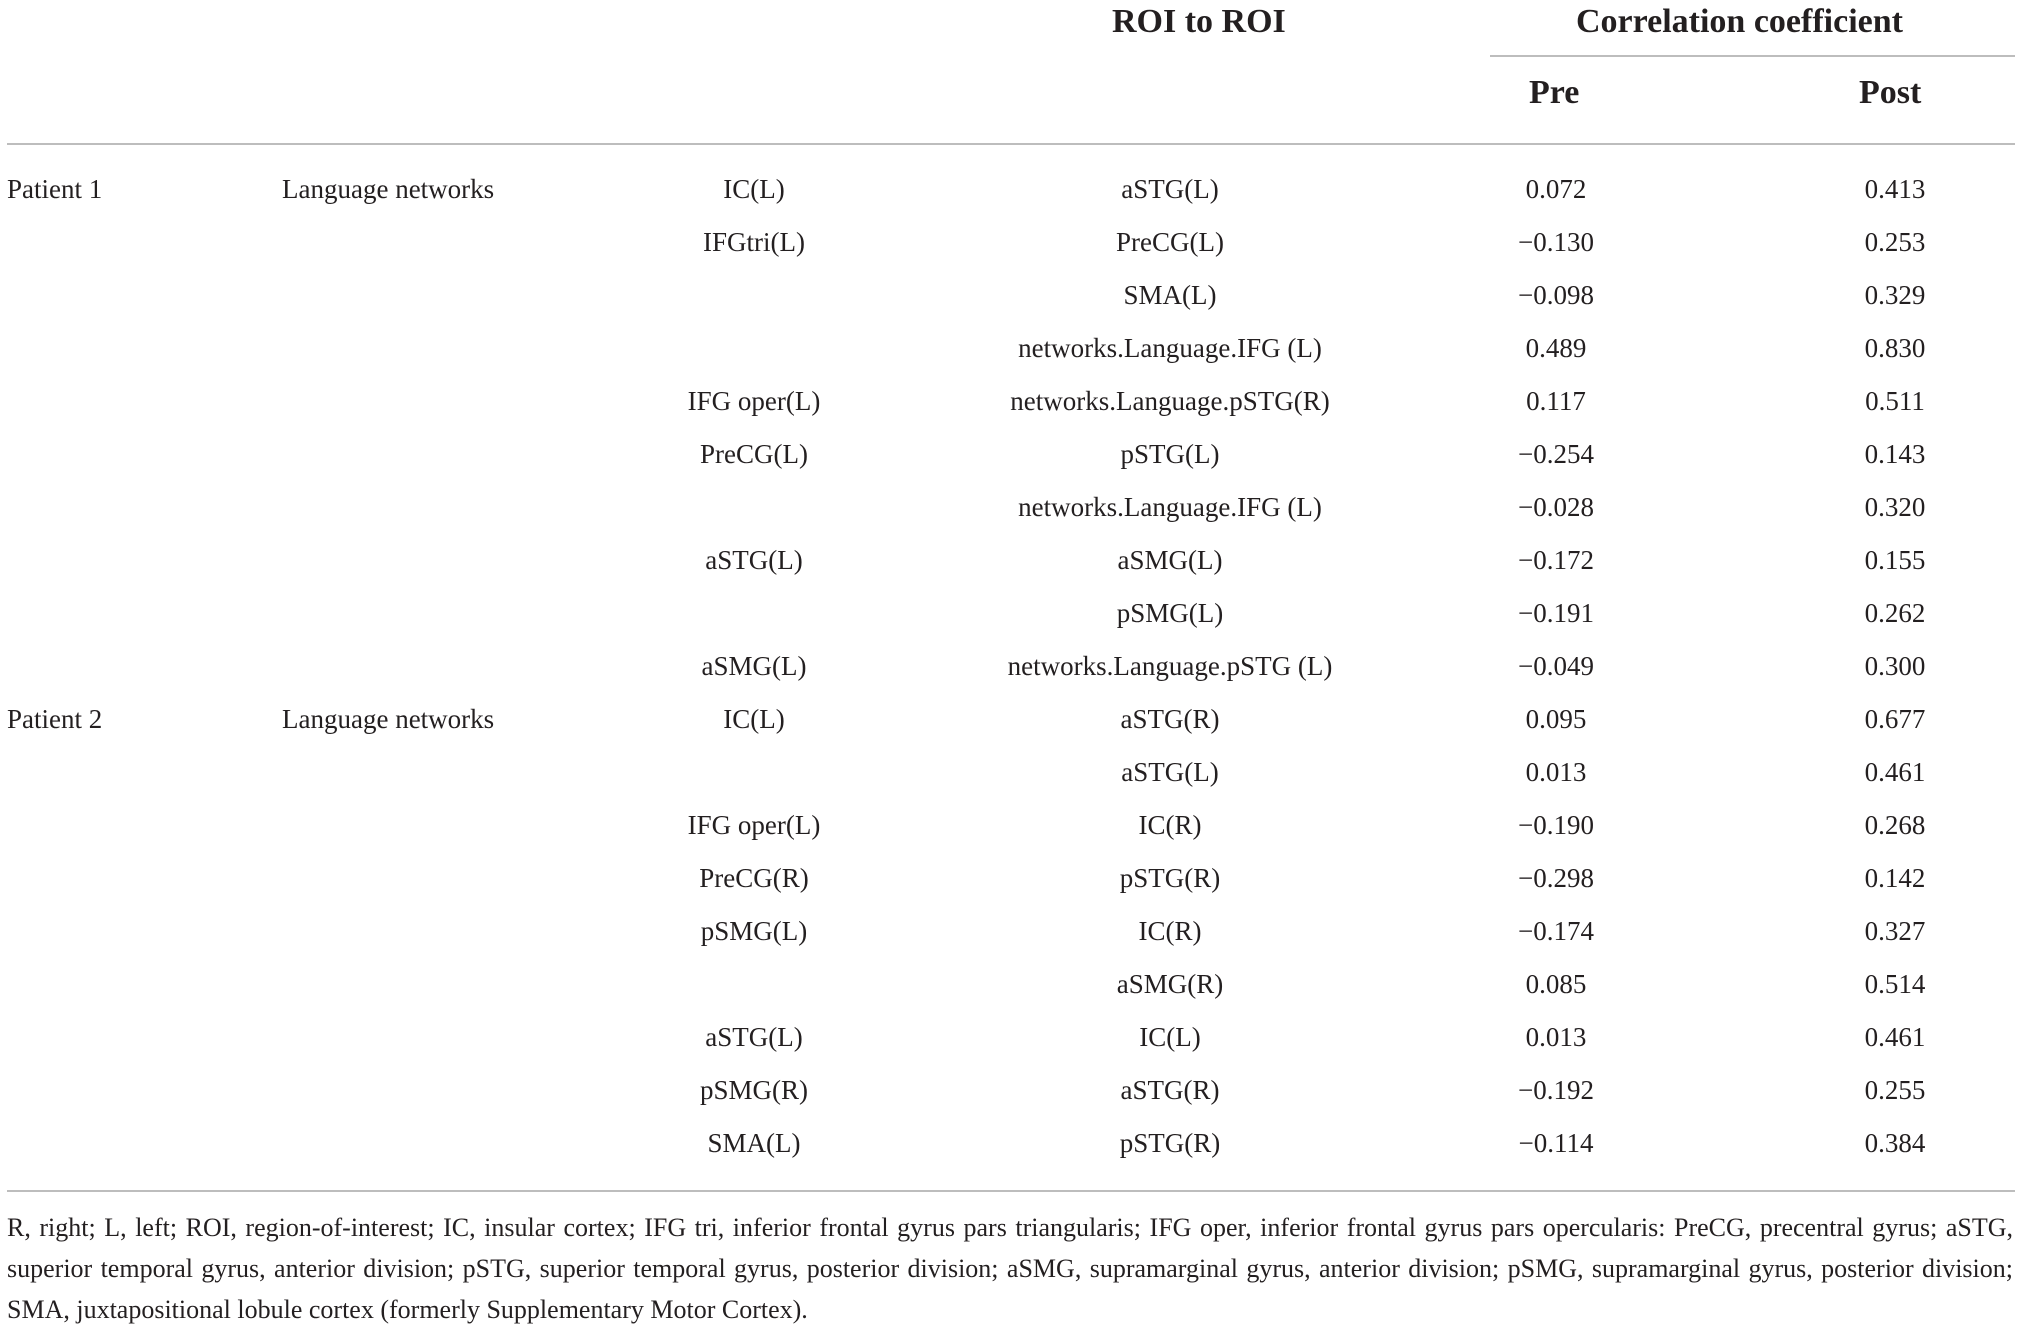  What do you see at coordinates (1556, 1143) in the screenshot?
I see `pre-value-cell: −0.114` at bounding box center [1556, 1143].